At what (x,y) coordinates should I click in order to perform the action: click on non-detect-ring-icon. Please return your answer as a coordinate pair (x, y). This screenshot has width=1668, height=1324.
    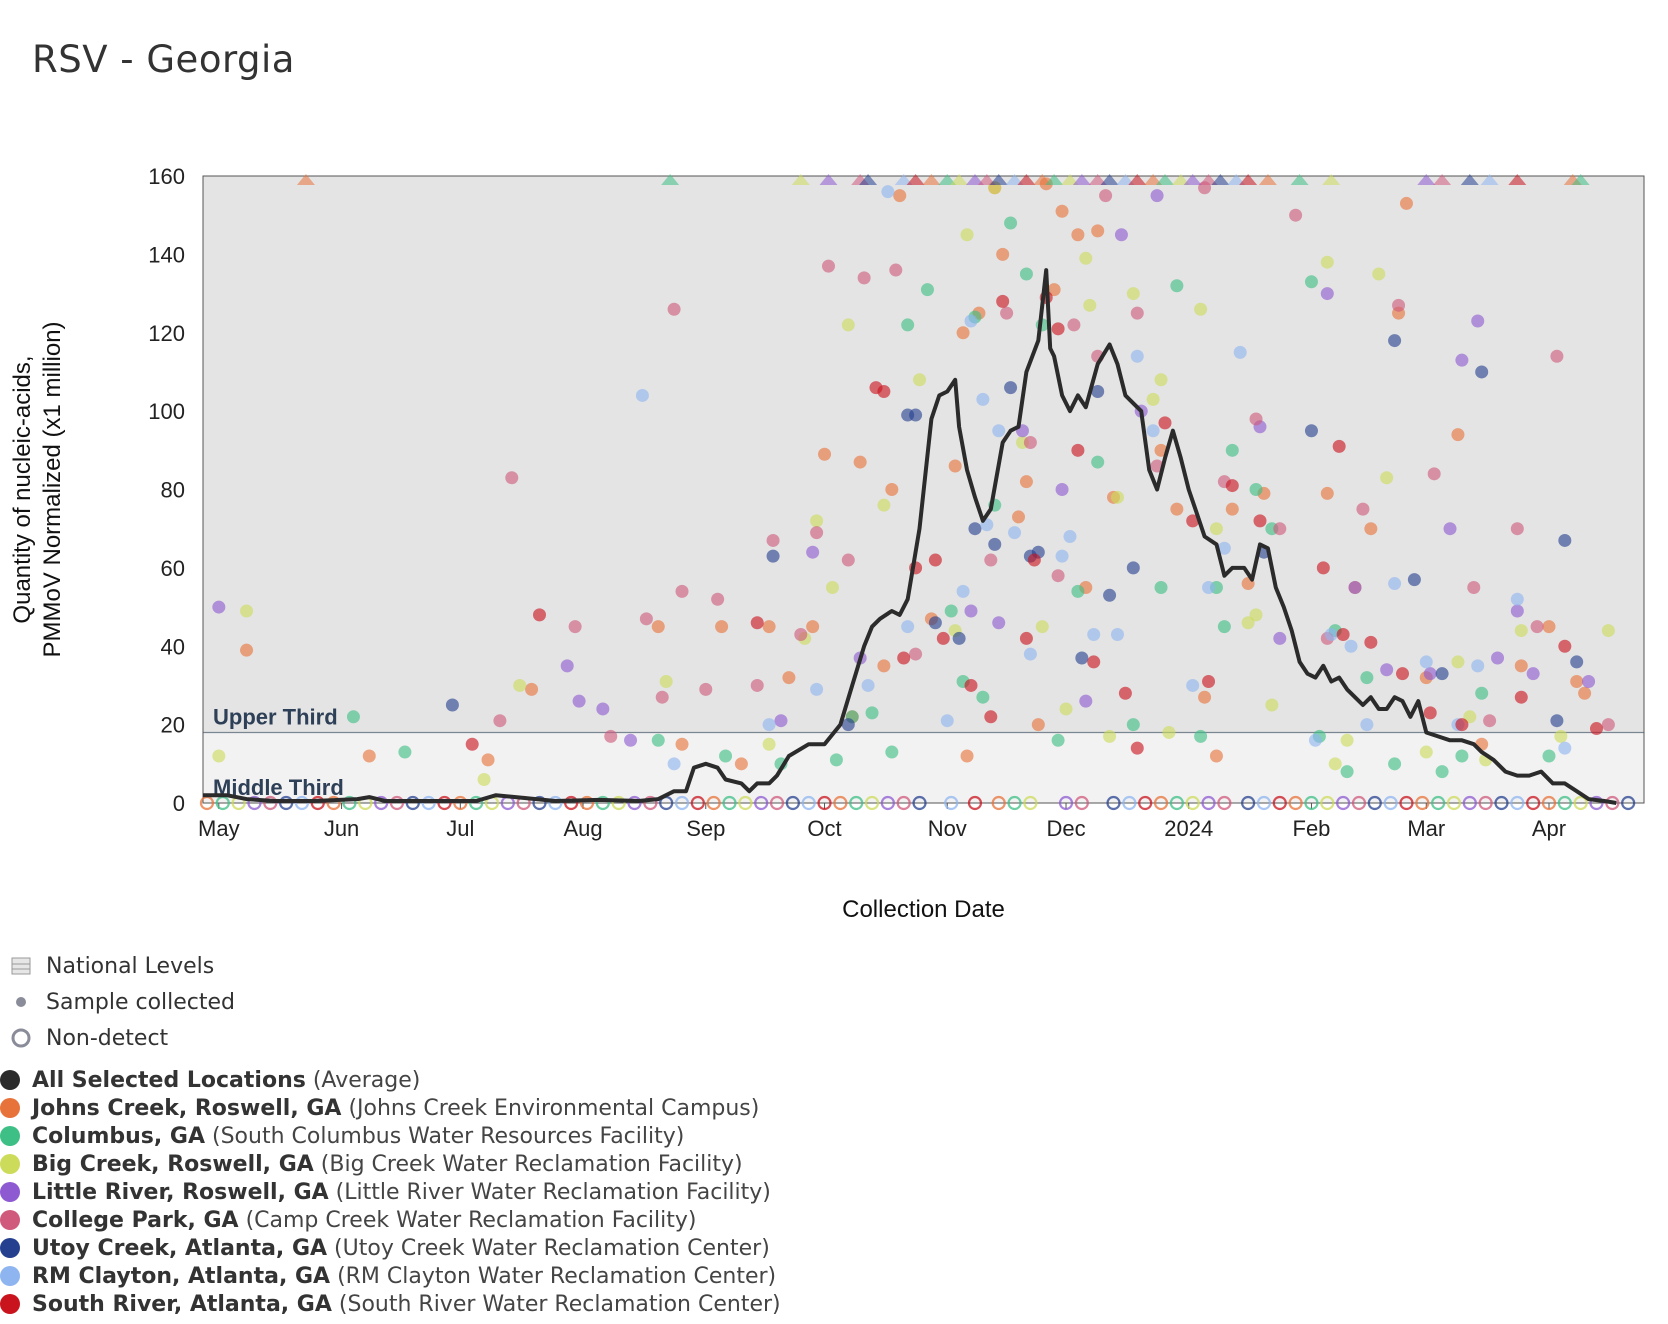
    Looking at the image, I should click on (21, 1038).